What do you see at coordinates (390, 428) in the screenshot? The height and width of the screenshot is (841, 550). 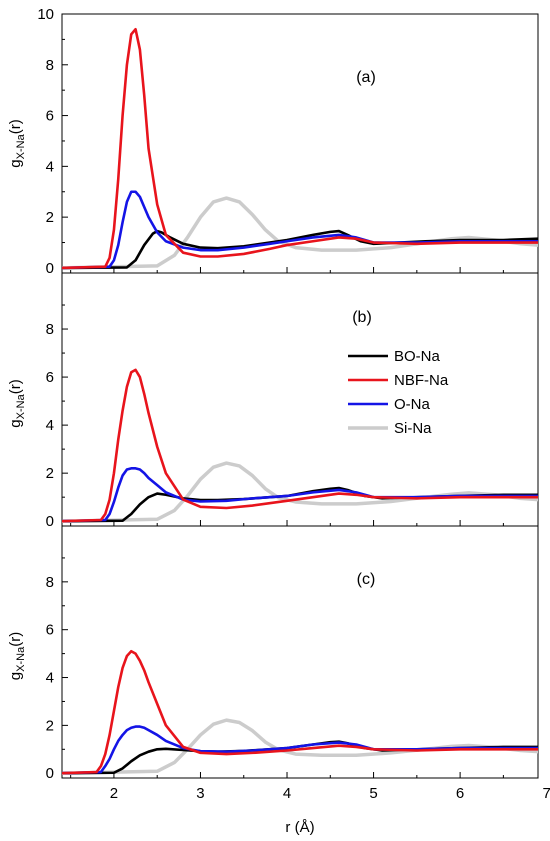 I see `legend-entry: Si-Na` at bounding box center [390, 428].